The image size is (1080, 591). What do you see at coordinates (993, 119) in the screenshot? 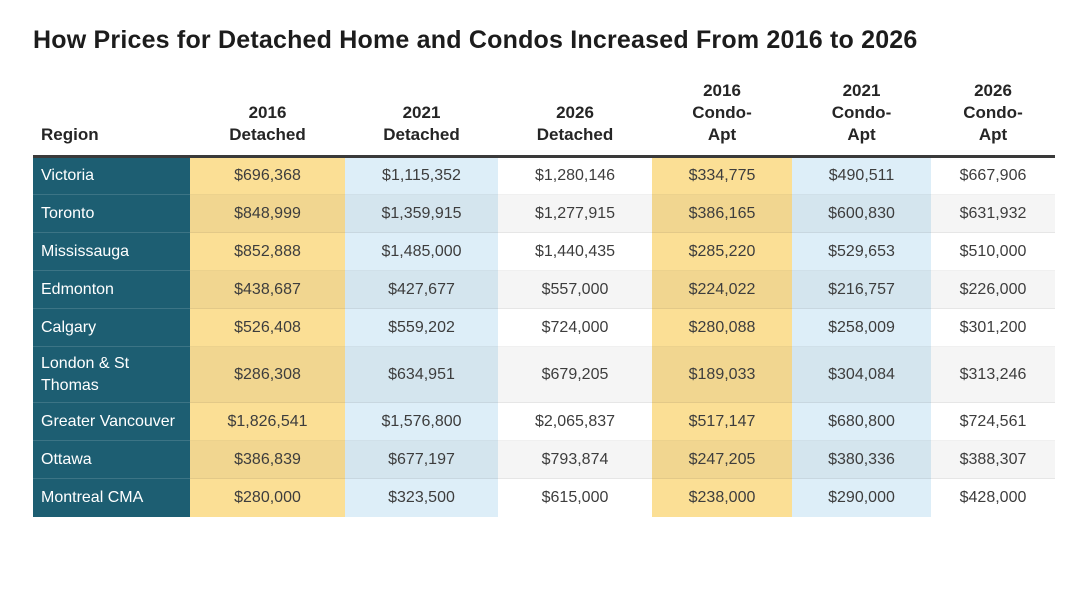
I see `header-2026-condo-apt: 2026 Condo- Apt` at bounding box center [993, 119].